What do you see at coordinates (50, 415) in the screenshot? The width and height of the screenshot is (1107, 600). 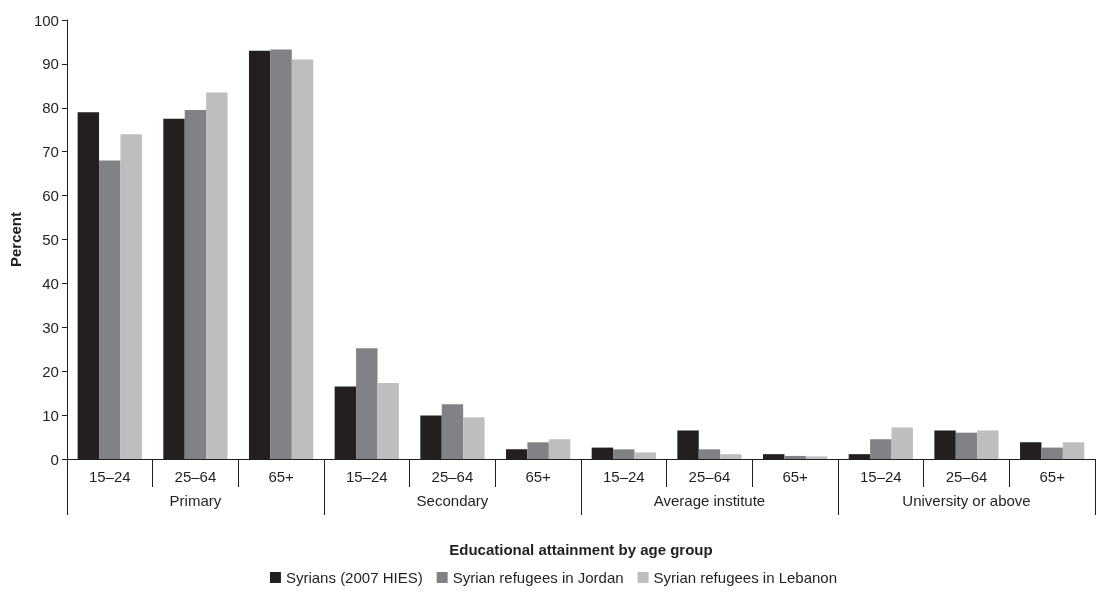 I see `y-tick-label: 10` at bounding box center [50, 415].